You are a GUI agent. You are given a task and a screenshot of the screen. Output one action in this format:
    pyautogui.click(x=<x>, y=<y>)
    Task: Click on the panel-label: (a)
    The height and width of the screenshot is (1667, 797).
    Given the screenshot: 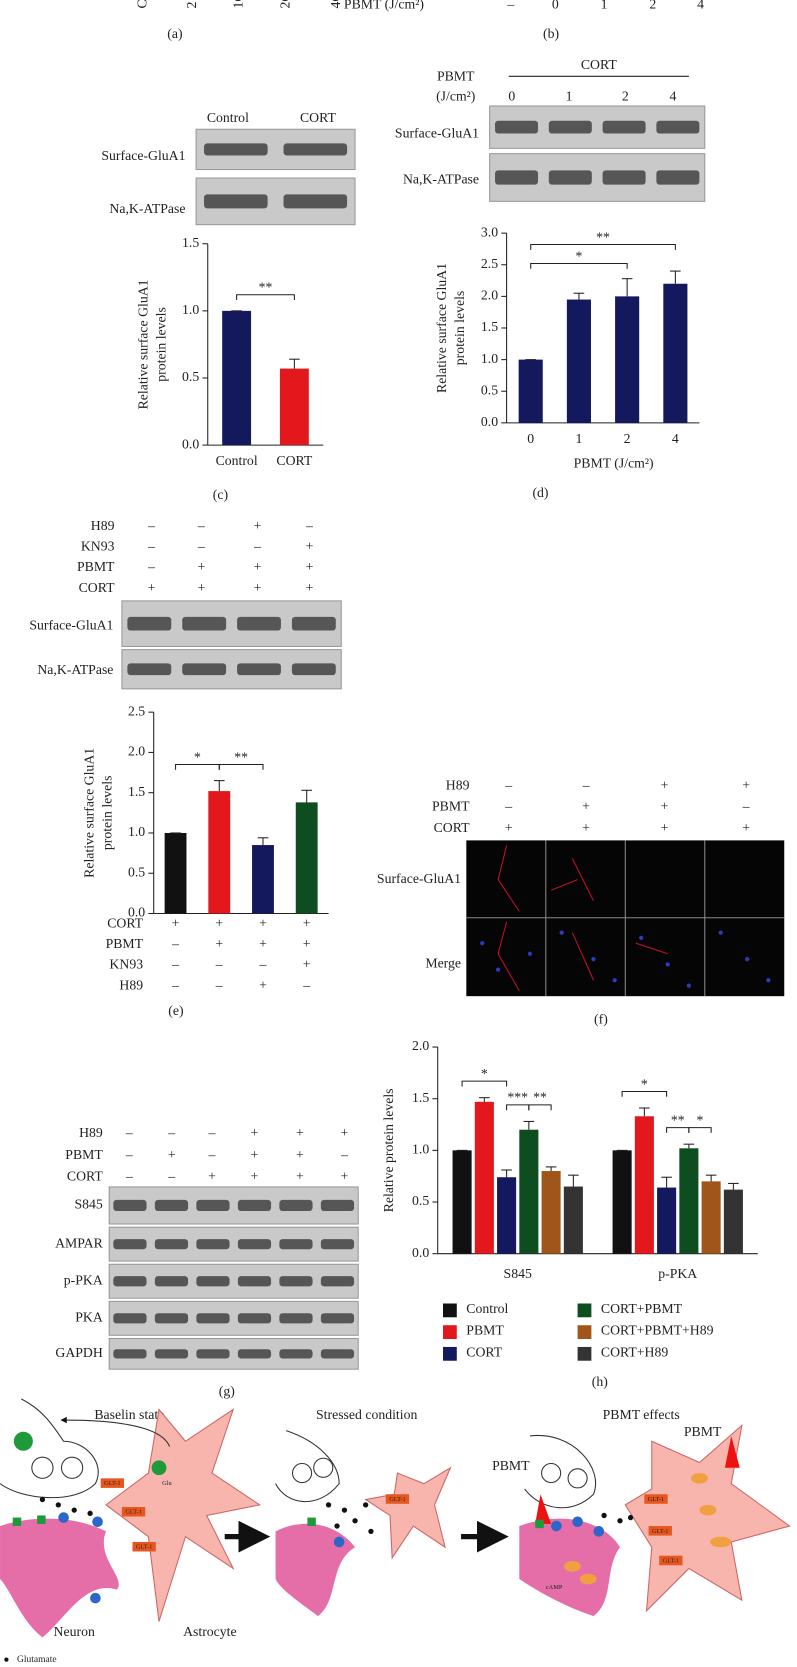 What is the action you would take?
    pyautogui.click(x=174, y=34)
    